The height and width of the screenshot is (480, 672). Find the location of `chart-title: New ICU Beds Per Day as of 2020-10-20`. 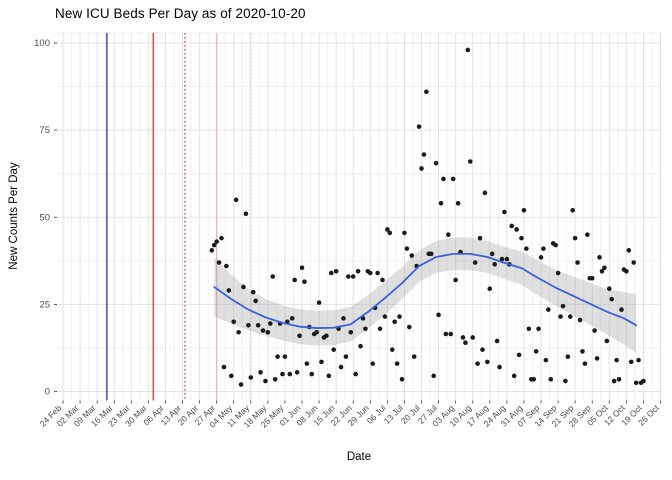

chart-title: New ICU Beds Per Day as of 2020-10-20 is located at coordinates (180, 13).